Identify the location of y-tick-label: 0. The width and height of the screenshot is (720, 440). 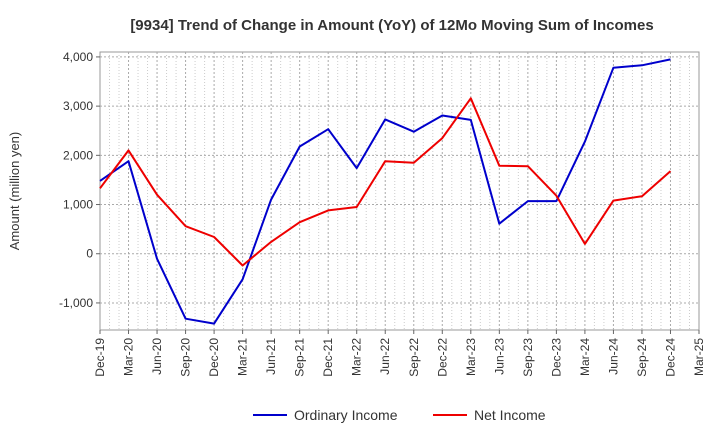
(89, 254).